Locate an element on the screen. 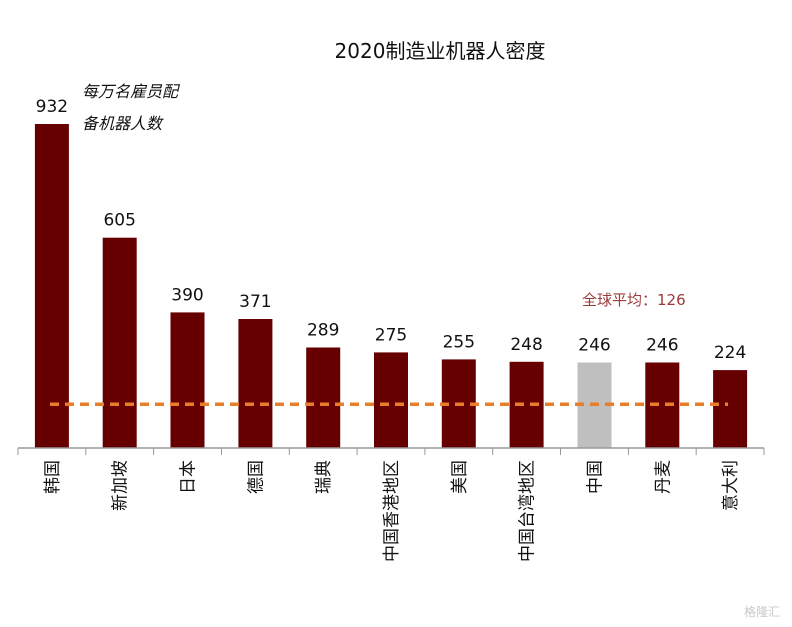  category-label-0: 韩国 is located at coordinates (53, 477).